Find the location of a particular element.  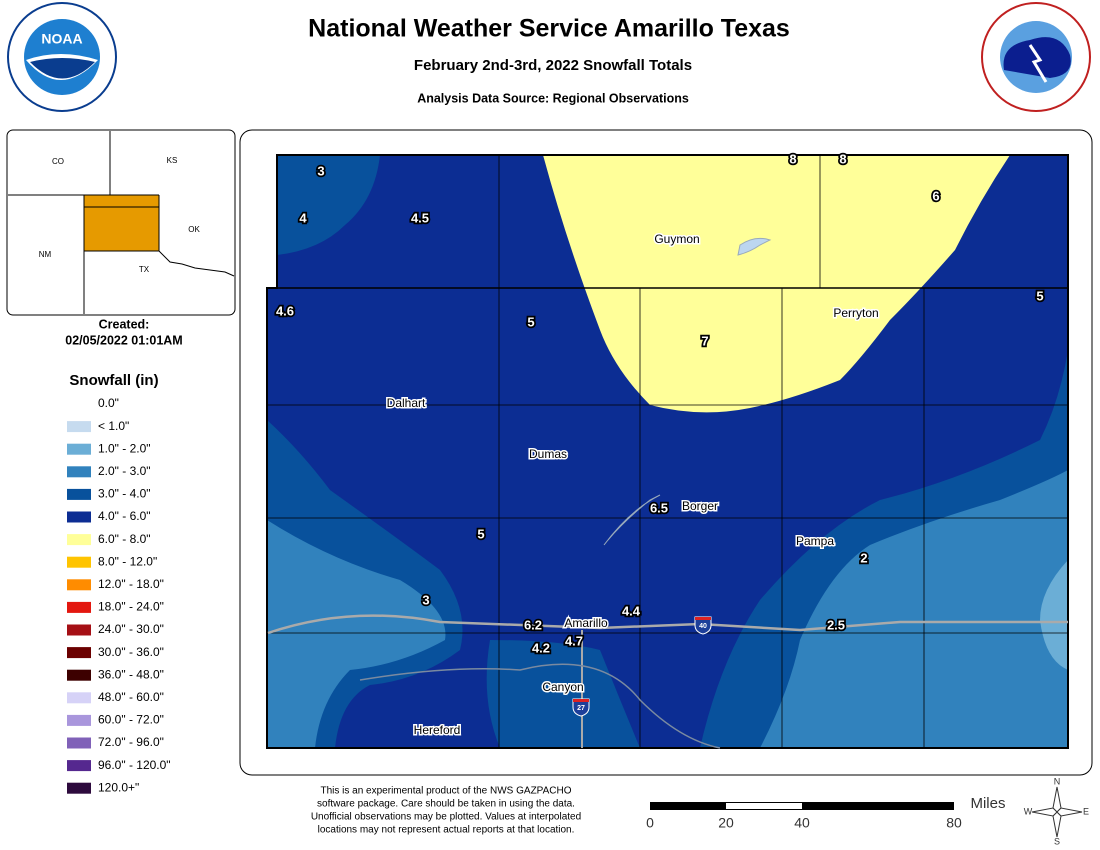

compass-label: S is located at coordinates (1057, 841).